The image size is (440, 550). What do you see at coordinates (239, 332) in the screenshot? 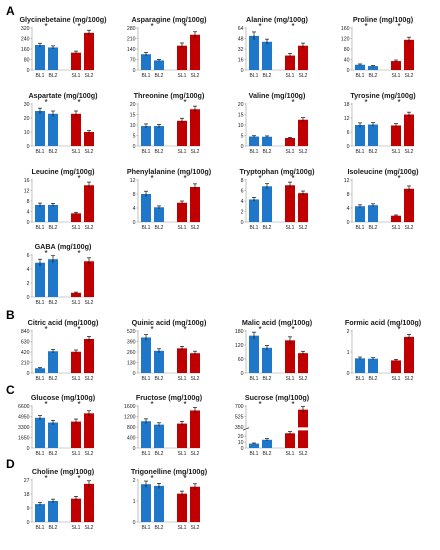
I see `y-tick-label: 180` at bounding box center [239, 332].